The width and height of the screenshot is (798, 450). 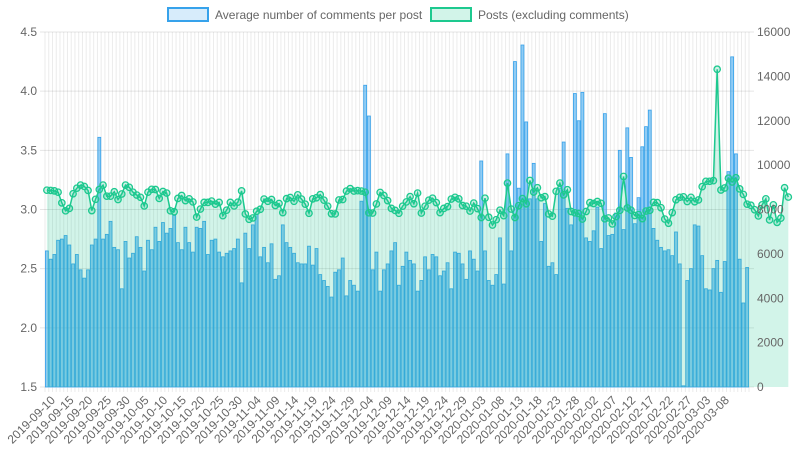 What do you see at coordinates (28, 387) in the screenshot?
I see `y-left-tick-label: 1.5` at bounding box center [28, 387].